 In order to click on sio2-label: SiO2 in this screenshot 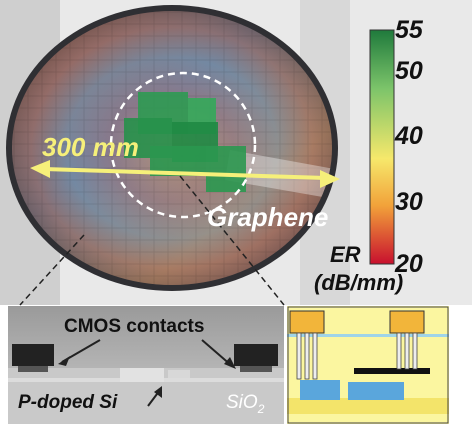, I will do `click(245, 404)`.